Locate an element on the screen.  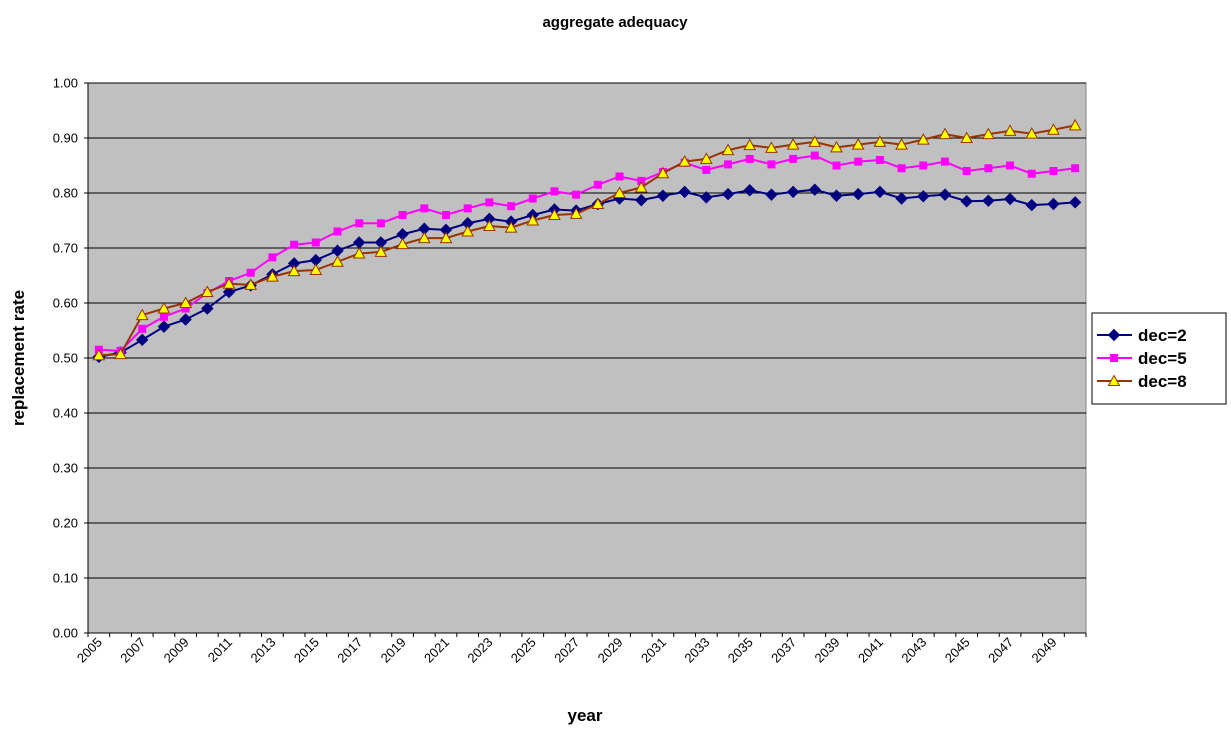
y-tick-label: 0.80 is located at coordinates (65, 193).